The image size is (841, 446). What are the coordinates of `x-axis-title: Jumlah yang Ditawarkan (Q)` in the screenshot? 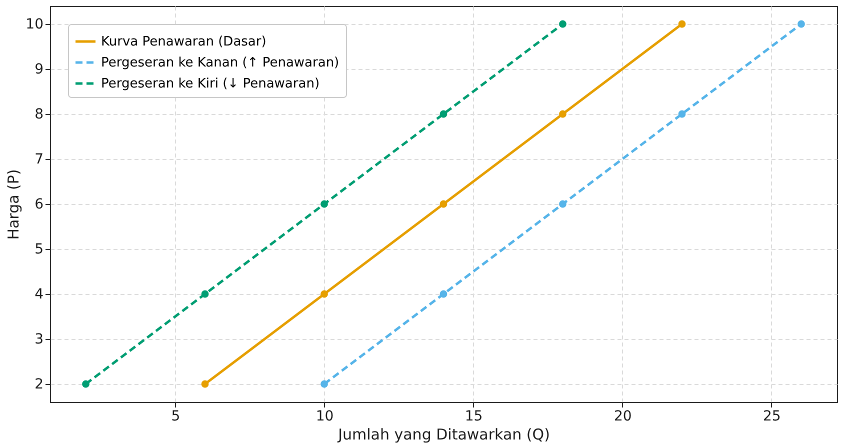 It's located at (443, 435).